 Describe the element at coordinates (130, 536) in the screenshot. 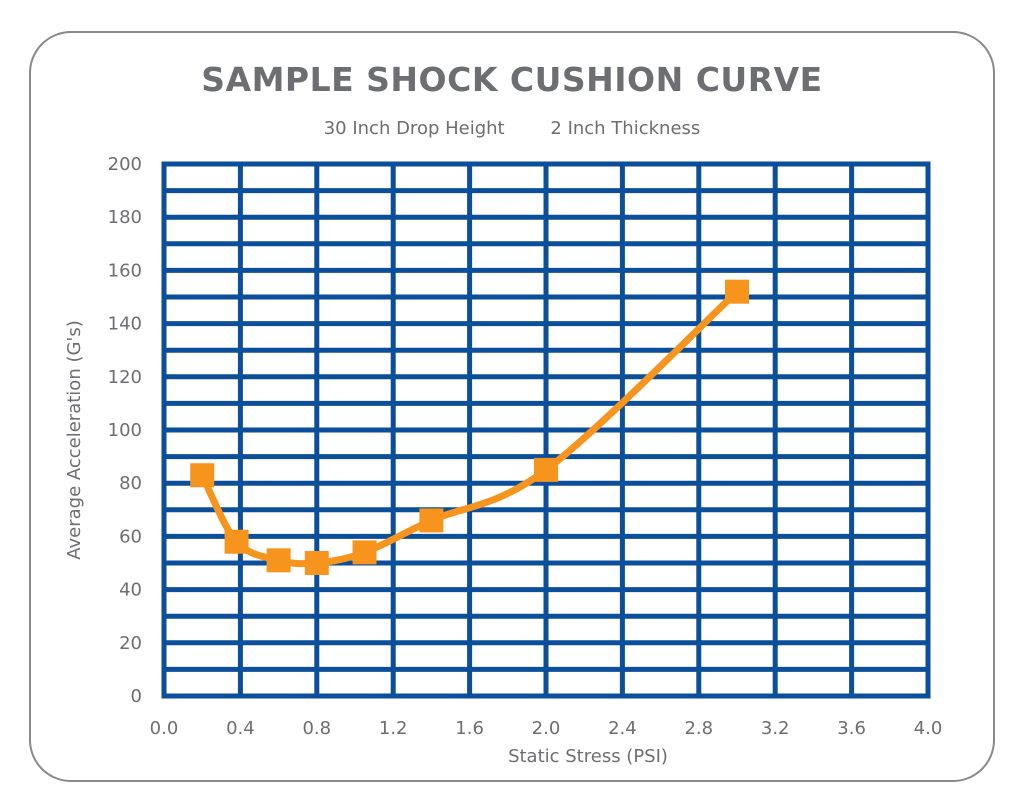

I see `y-tick-label: 60` at that location.